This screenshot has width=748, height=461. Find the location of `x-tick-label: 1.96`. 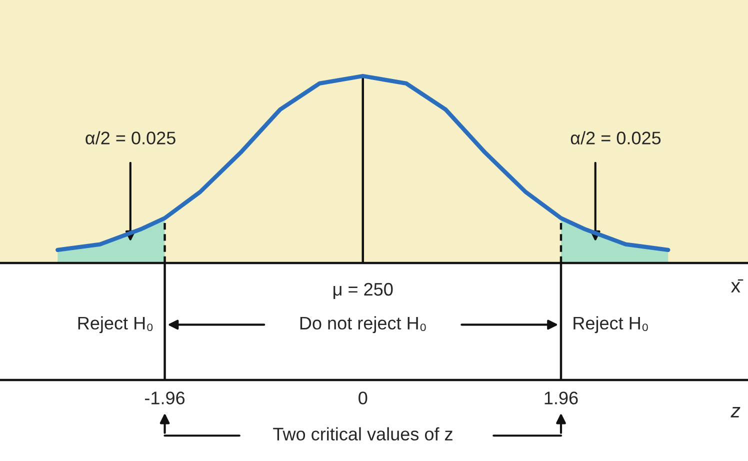

x-tick-label: 1.96 is located at coordinates (561, 398).